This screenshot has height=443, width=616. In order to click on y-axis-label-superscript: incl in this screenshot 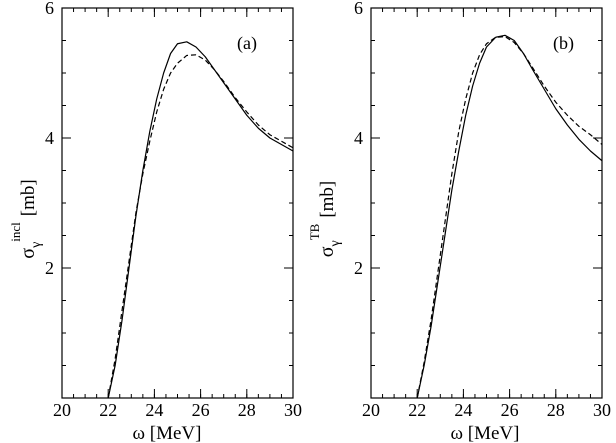, I will do `click(15, 232)`.